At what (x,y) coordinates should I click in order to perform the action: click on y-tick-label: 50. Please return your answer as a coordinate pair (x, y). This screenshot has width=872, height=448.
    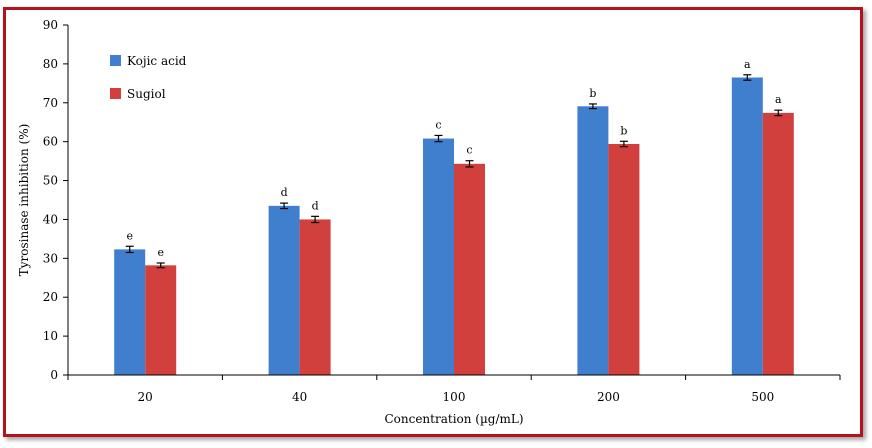
    Looking at the image, I should click on (50, 181).